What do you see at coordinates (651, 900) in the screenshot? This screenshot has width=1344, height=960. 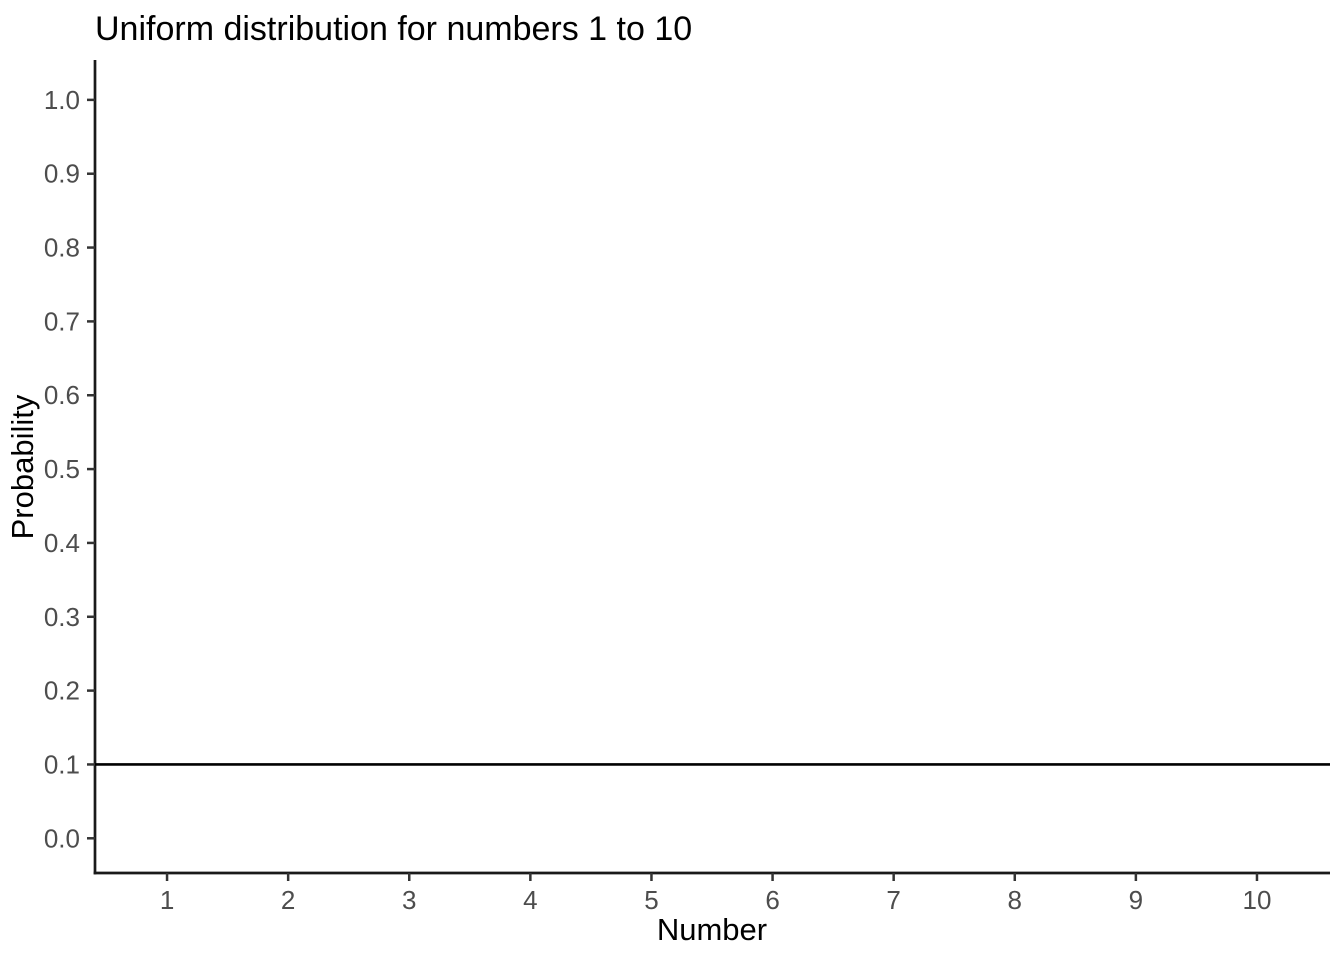 I see `x-tick-label: 5` at bounding box center [651, 900].